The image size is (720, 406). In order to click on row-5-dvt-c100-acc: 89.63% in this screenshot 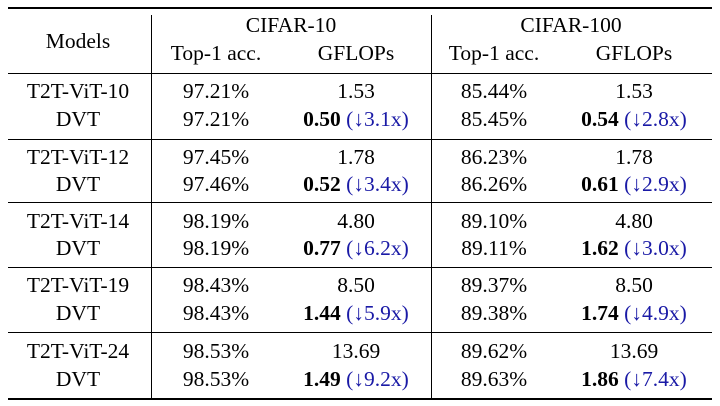, I will do `click(494, 379)`.